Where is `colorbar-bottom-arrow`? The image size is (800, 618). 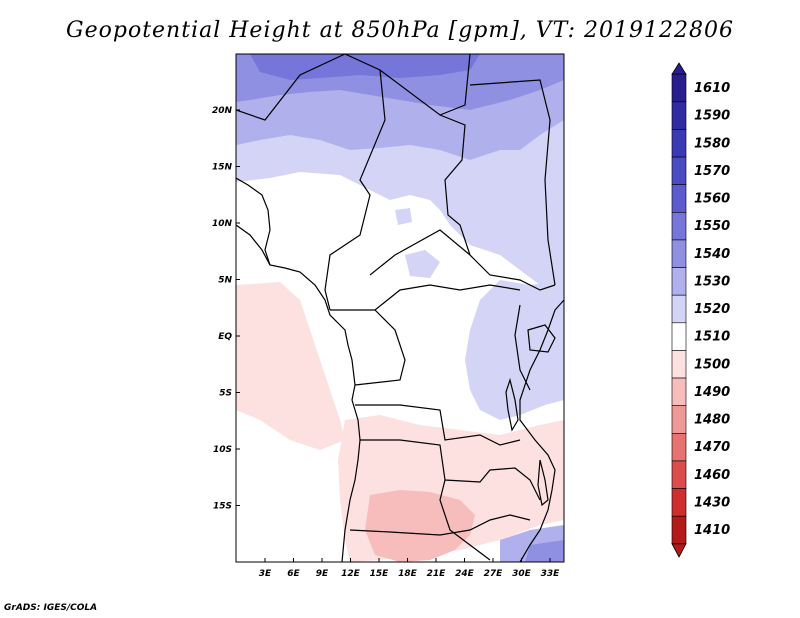
colorbar-bottom-arrow is located at coordinates (679, 550).